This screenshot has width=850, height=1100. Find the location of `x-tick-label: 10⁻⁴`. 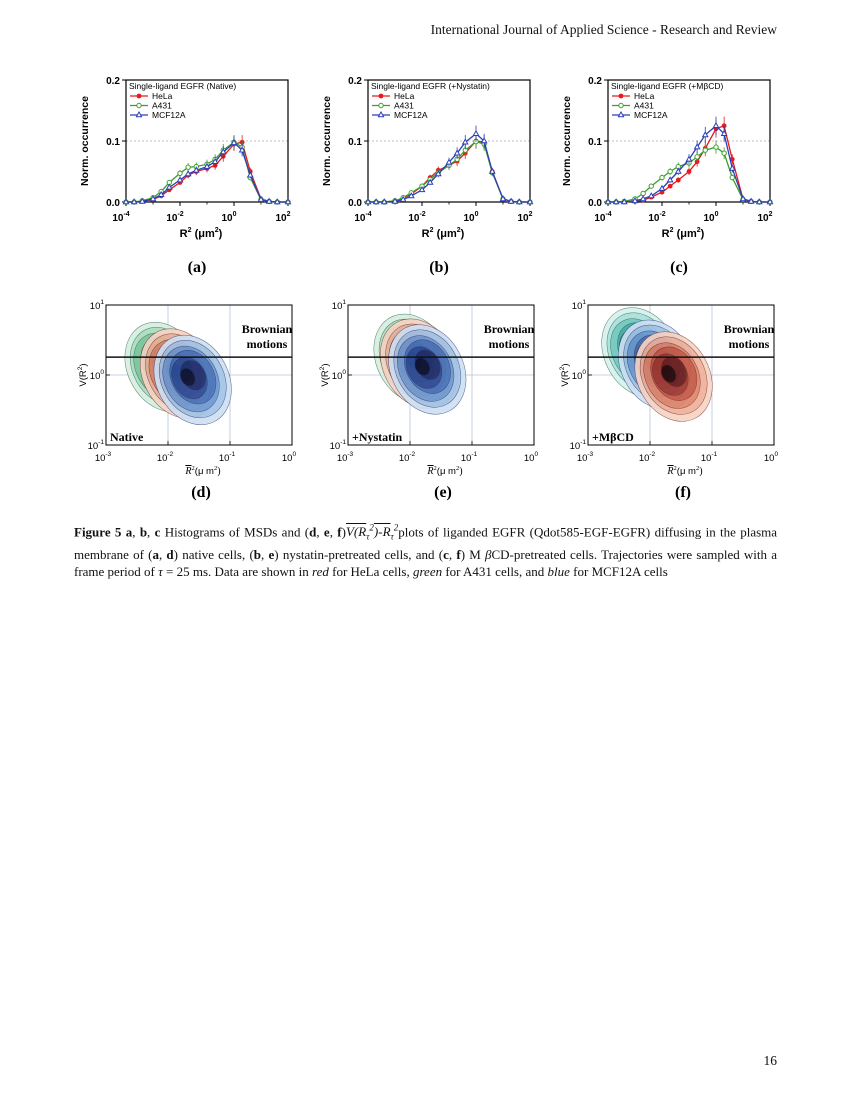

x-tick-label: 10⁻⁴ is located at coordinates (362, 217).